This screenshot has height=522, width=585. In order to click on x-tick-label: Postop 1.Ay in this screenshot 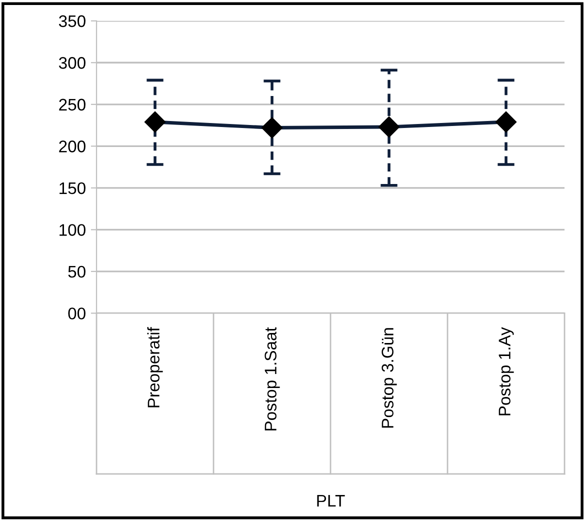, I will do `click(506, 371)`.